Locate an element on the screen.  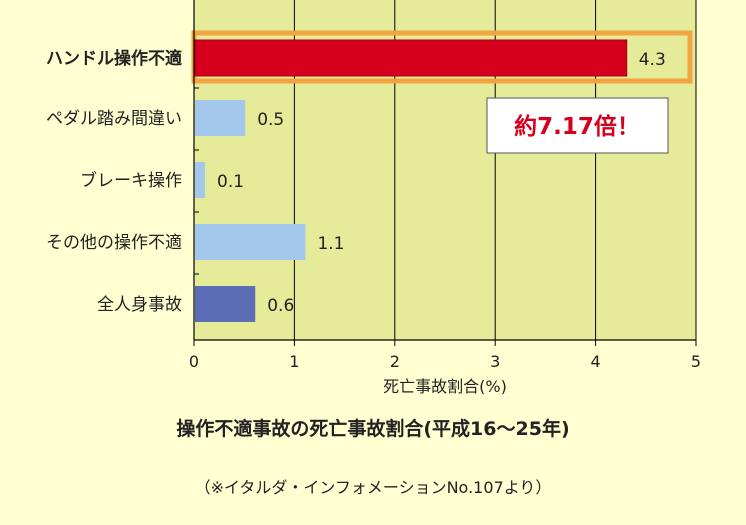
chart-title: 操作不適事故の死亡事故割合(平成16〜25年) is located at coordinates (373, 429).